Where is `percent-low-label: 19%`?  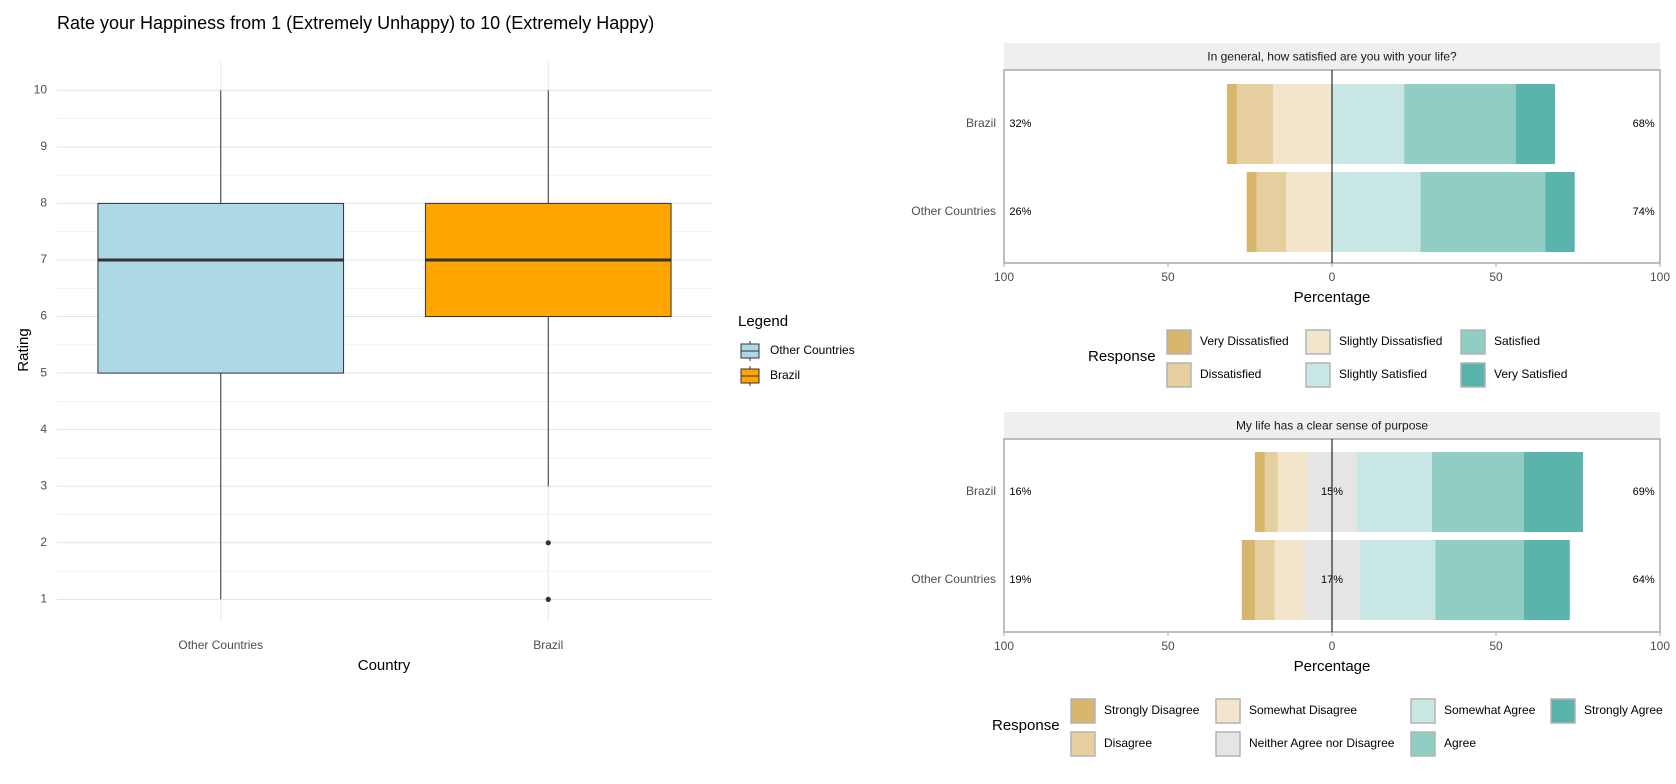
percent-low-label: 19% is located at coordinates (1020, 580).